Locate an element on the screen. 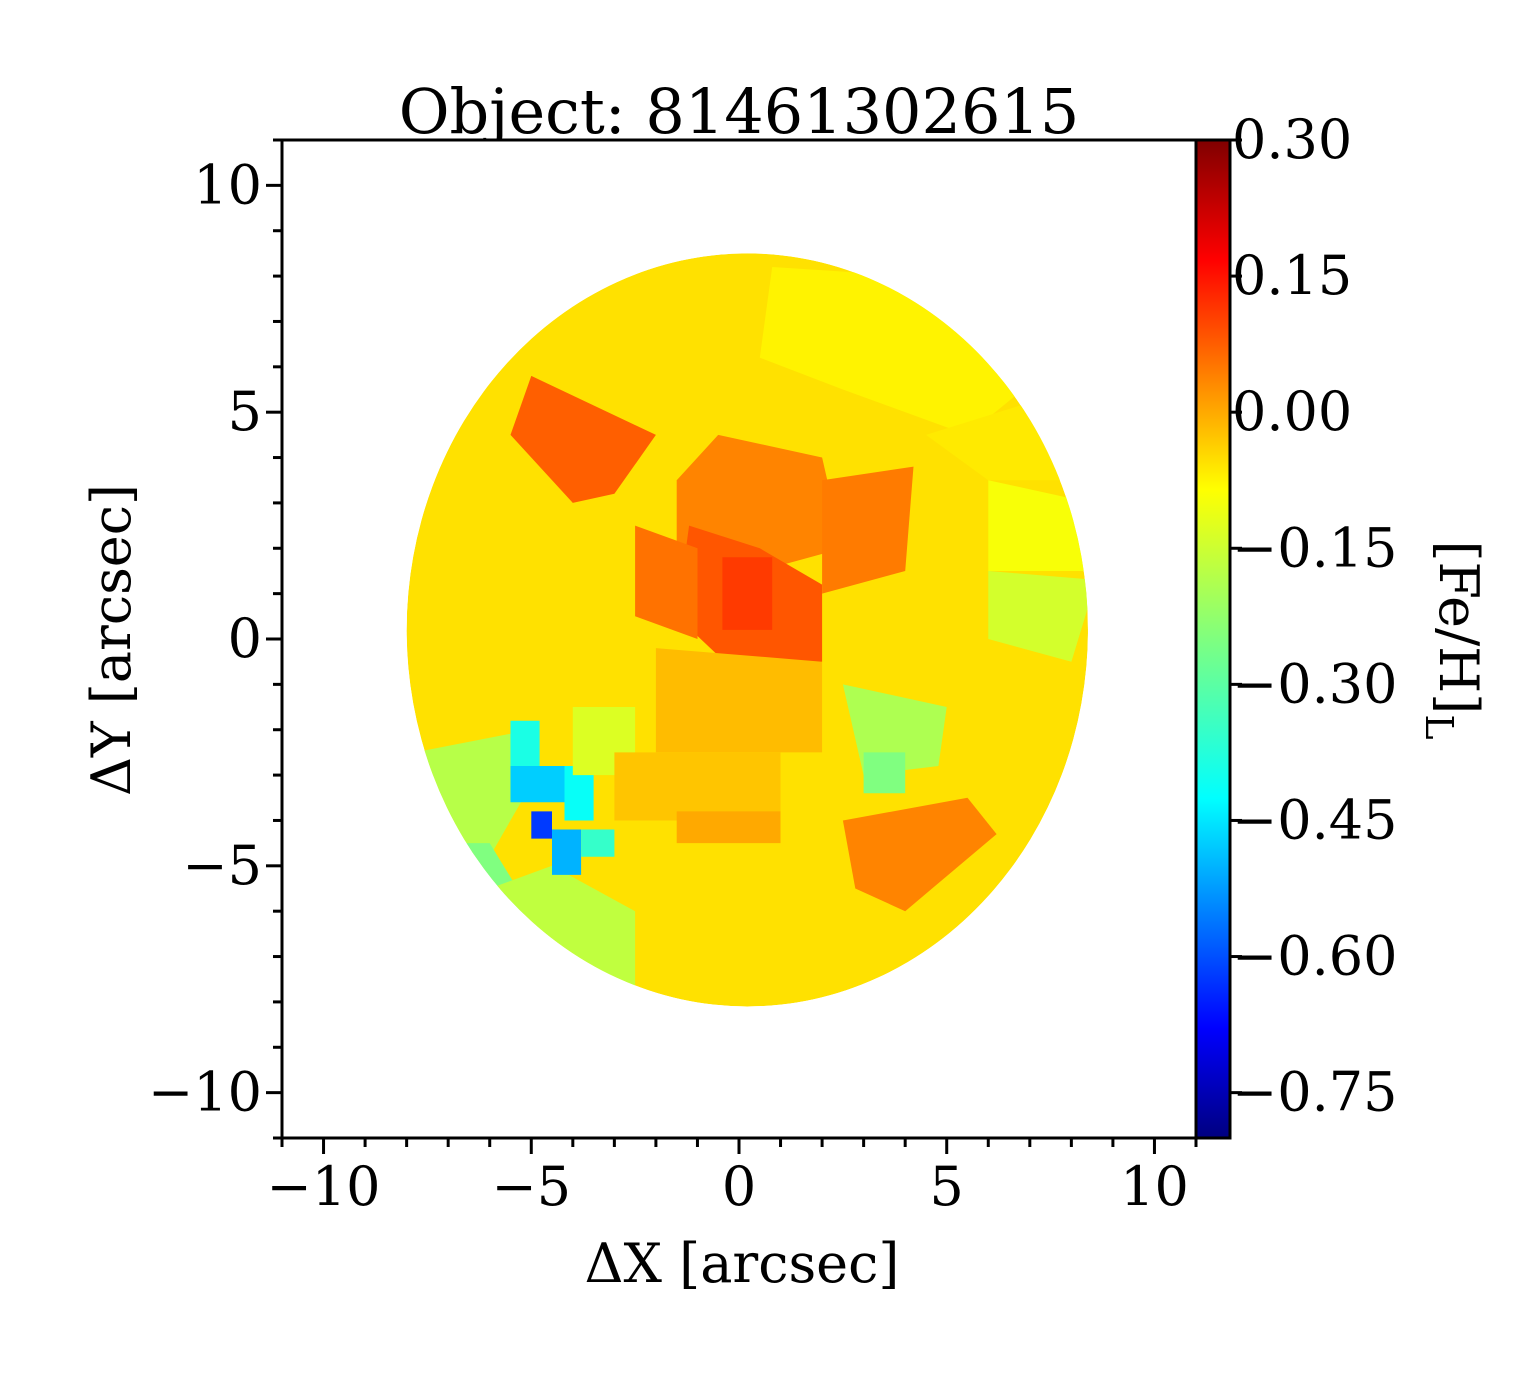  y-axis: −10 −5 0 5 10 is located at coordinates (215, 639).